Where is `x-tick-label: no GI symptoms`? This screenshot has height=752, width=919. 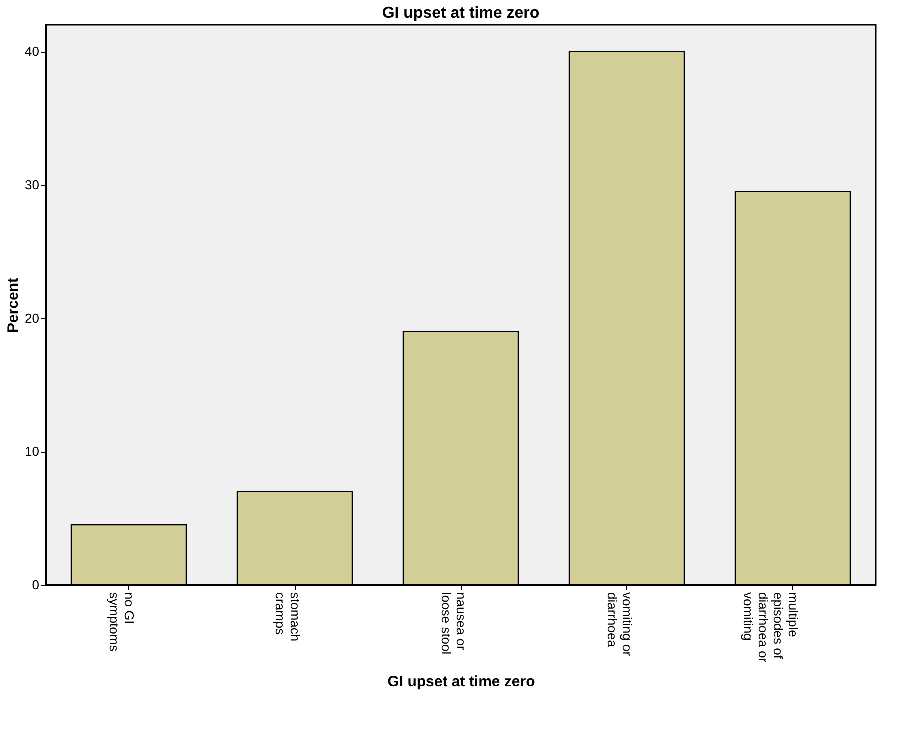 x-tick-label: no GI symptoms is located at coordinates (122, 622).